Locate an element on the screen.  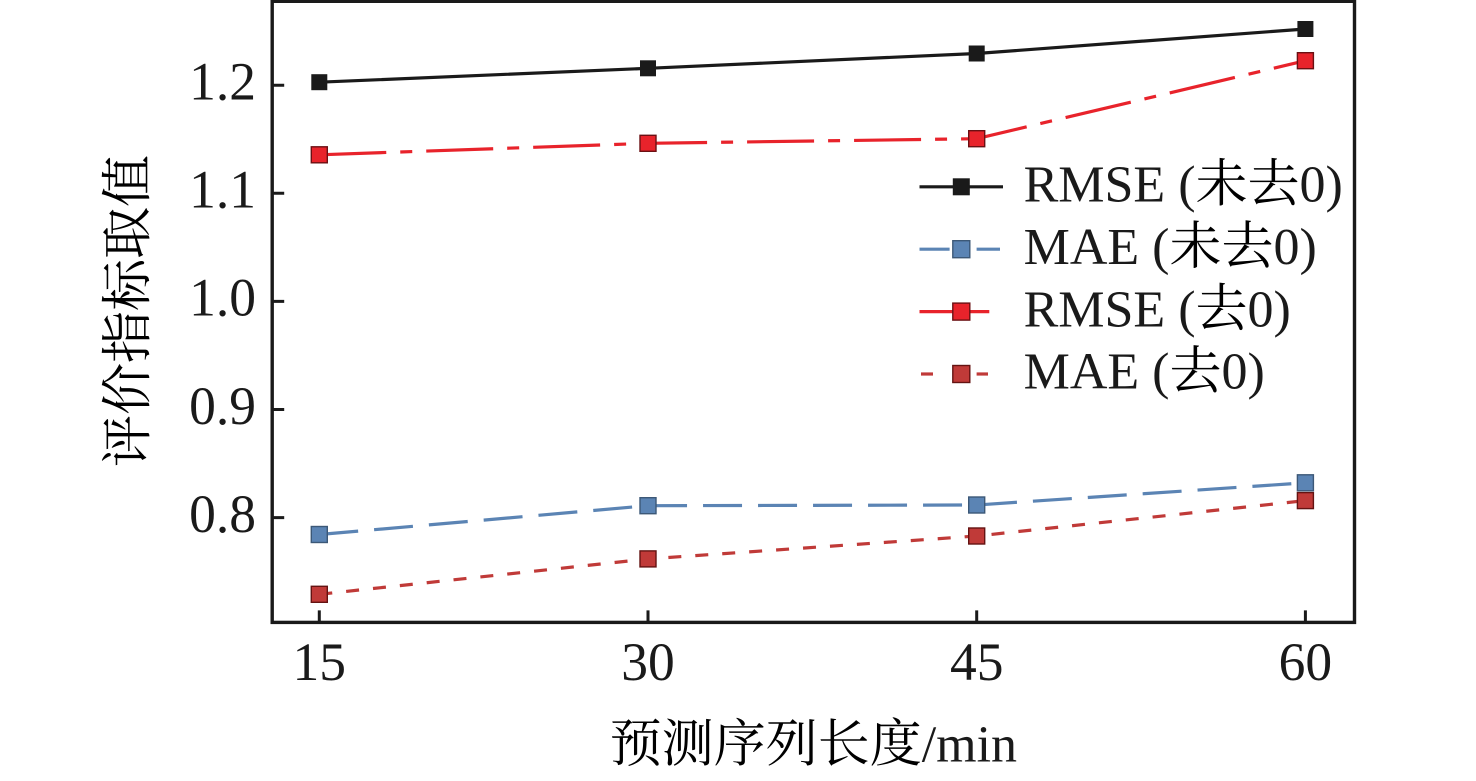
svg-text: 30 is located at coordinates (648, 662).